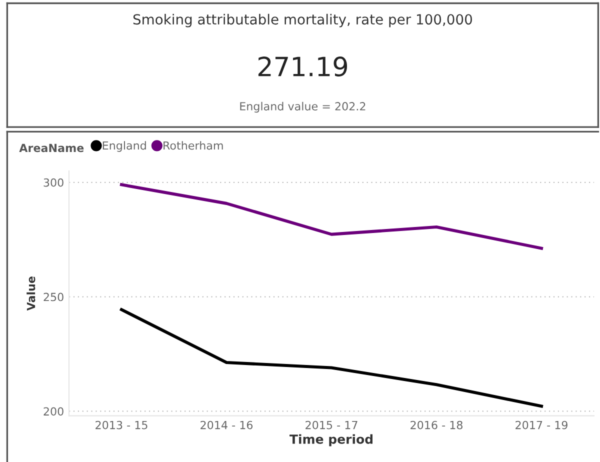  What do you see at coordinates (54, 297) in the screenshot?
I see `y-tick-label: 250` at bounding box center [54, 297].